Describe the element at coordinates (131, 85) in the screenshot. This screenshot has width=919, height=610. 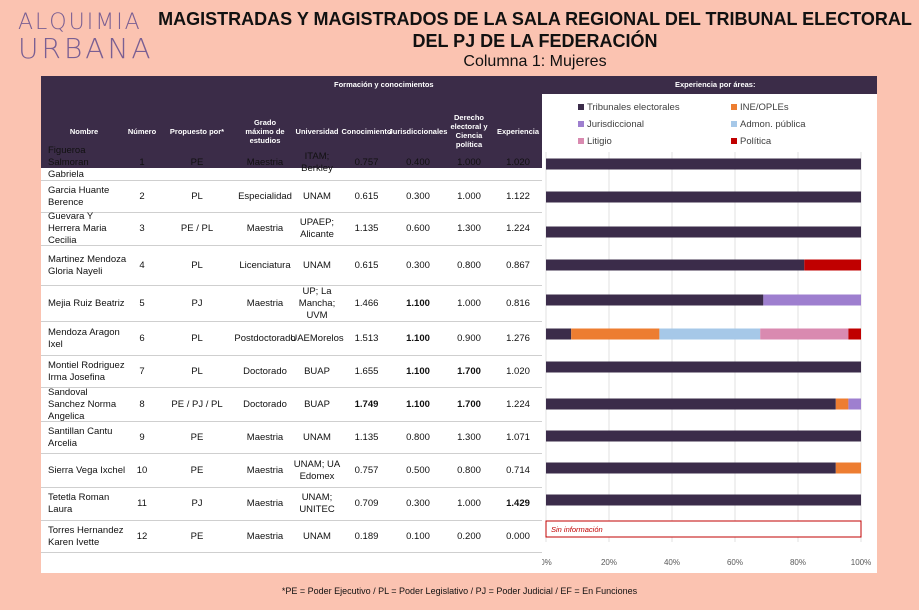
I see `header-band-left` at that location.